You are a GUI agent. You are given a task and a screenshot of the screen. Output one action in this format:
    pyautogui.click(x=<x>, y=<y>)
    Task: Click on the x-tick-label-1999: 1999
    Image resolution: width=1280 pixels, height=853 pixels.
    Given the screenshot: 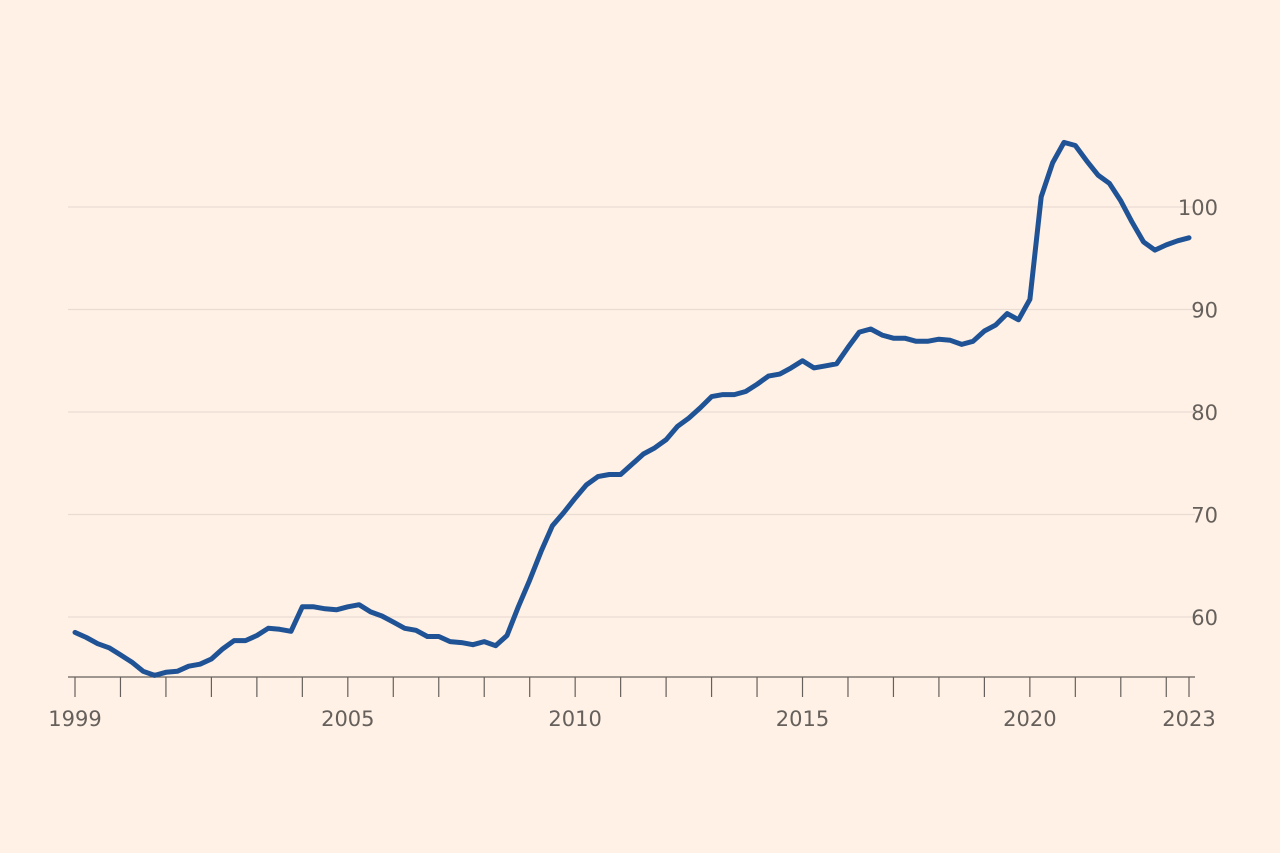 What is the action you would take?
    pyautogui.click(x=74, y=719)
    